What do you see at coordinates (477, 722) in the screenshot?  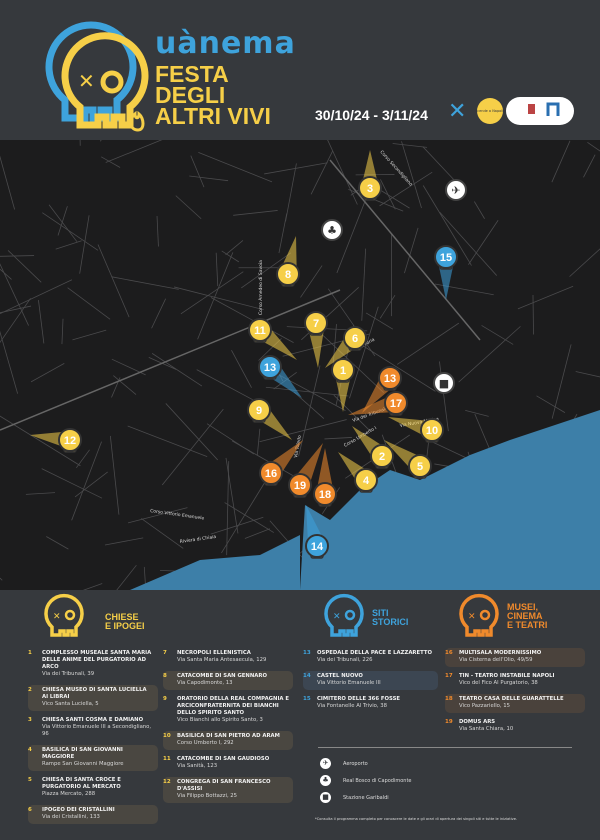 I see `site-name: DOMUS ARS` at bounding box center [477, 722].